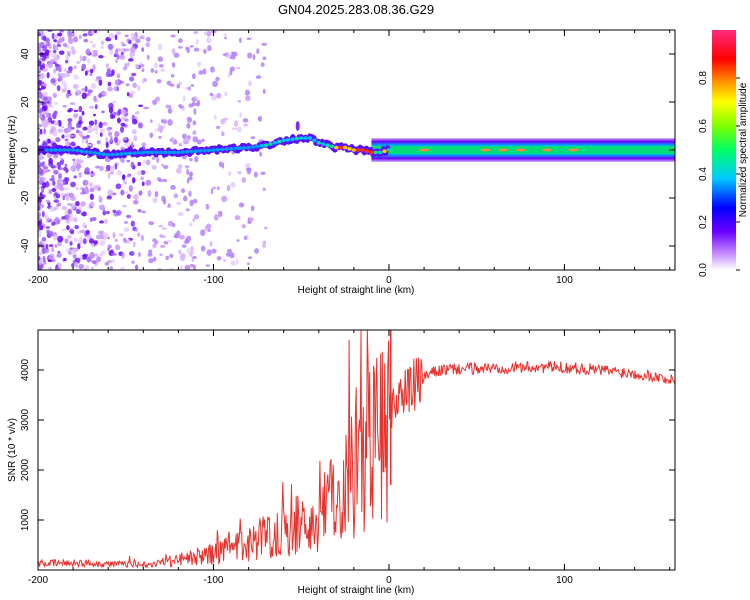  I want to click on y-axis-label-bottom: SNR (10 * v/v), so click(12, 450).